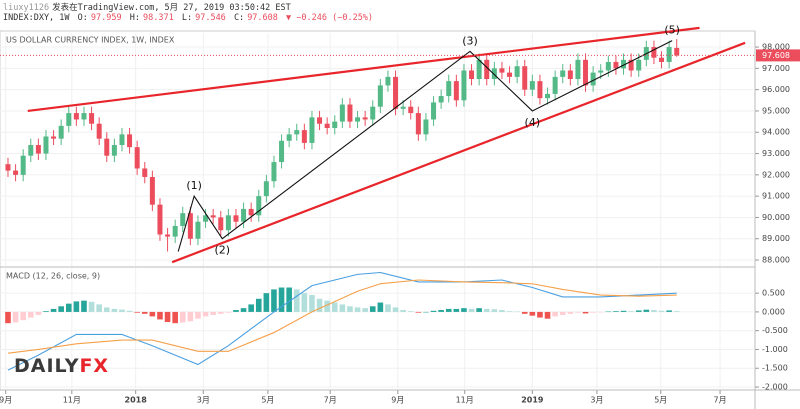 Image resolution: width=800 pixels, height=409 pixels. Describe the element at coordinates (222, 250) in the screenshot. I see `wave-label: (2)` at that location.